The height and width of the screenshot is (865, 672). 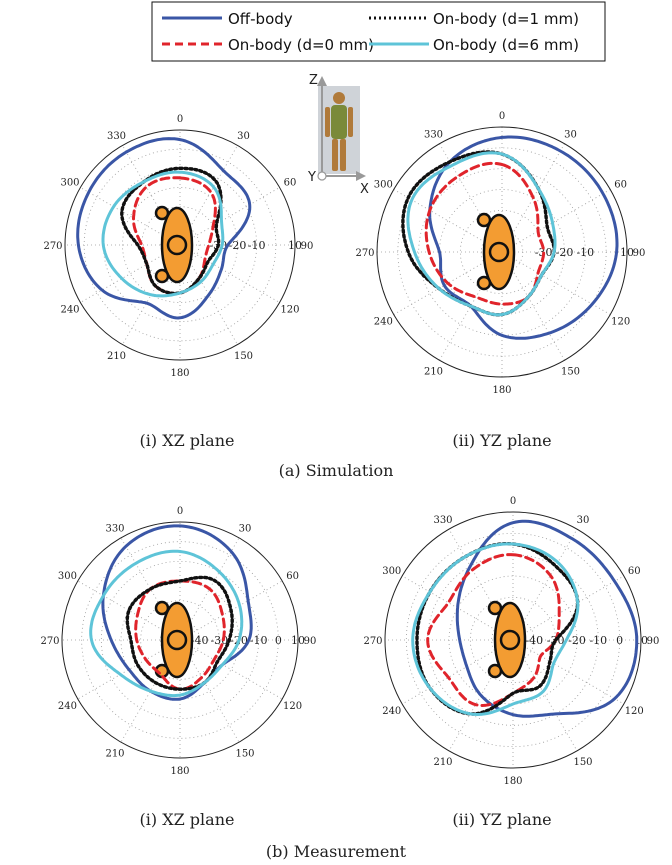 What do you see at coordinates (187, 440) in the screenshot?
I see `caption-sim-xz: (i) XZ plane` at bounding box center [187, 440].